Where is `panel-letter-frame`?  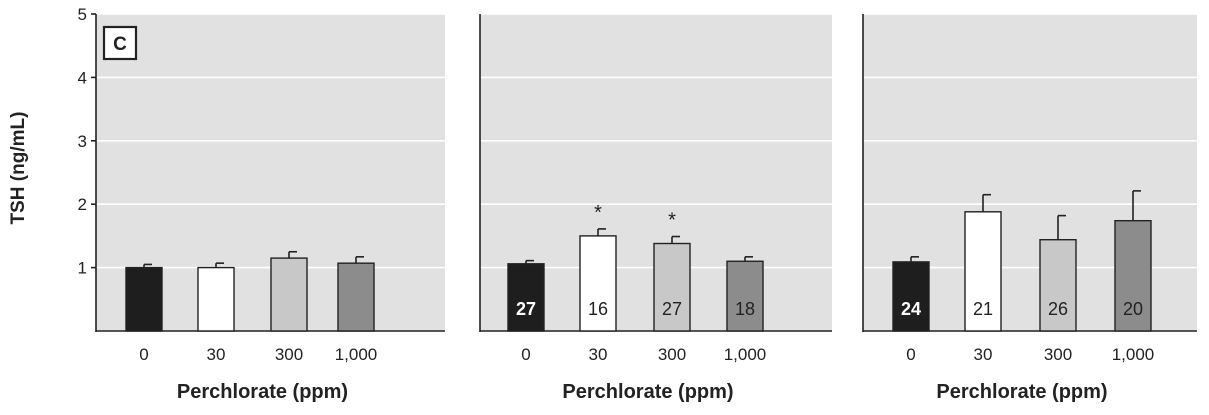 panel-letter-frame is located at coordinates (120, 43).